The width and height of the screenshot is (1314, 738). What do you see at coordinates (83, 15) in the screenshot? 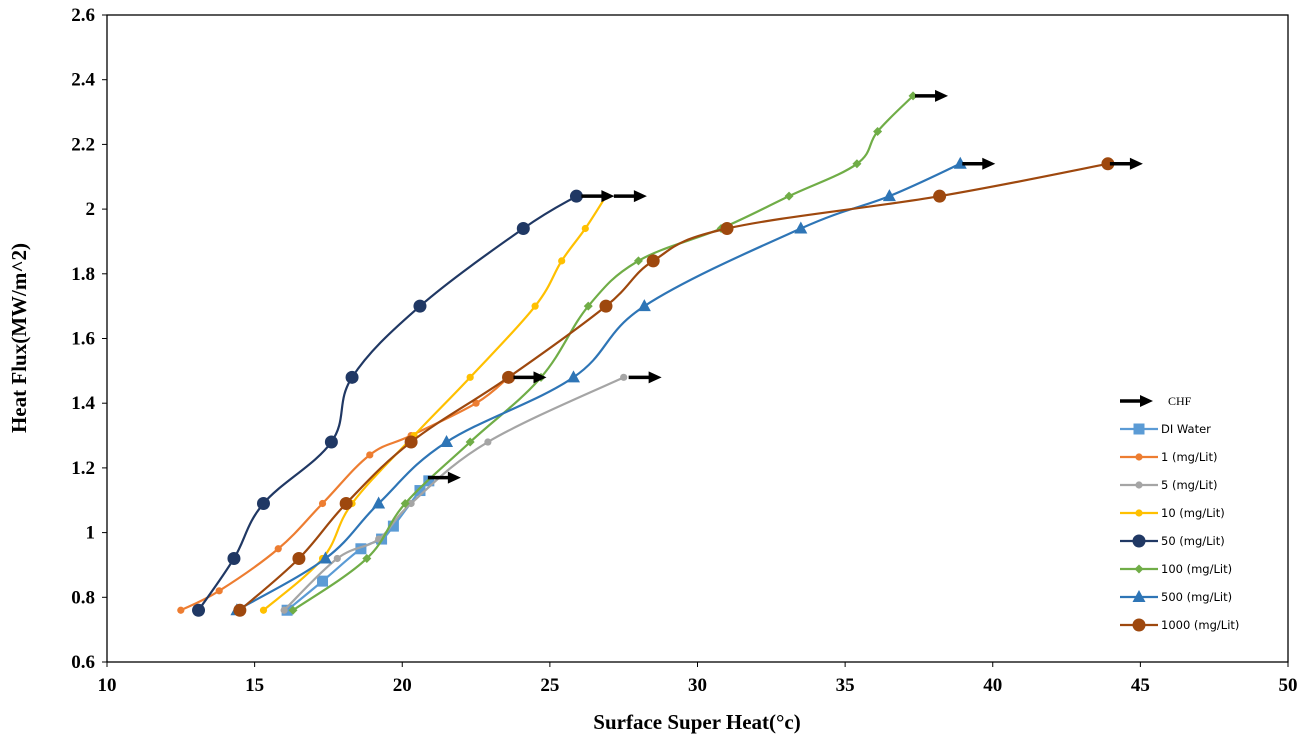
I see `y-tick-label: 2.6` at bounding box center [83, 15].